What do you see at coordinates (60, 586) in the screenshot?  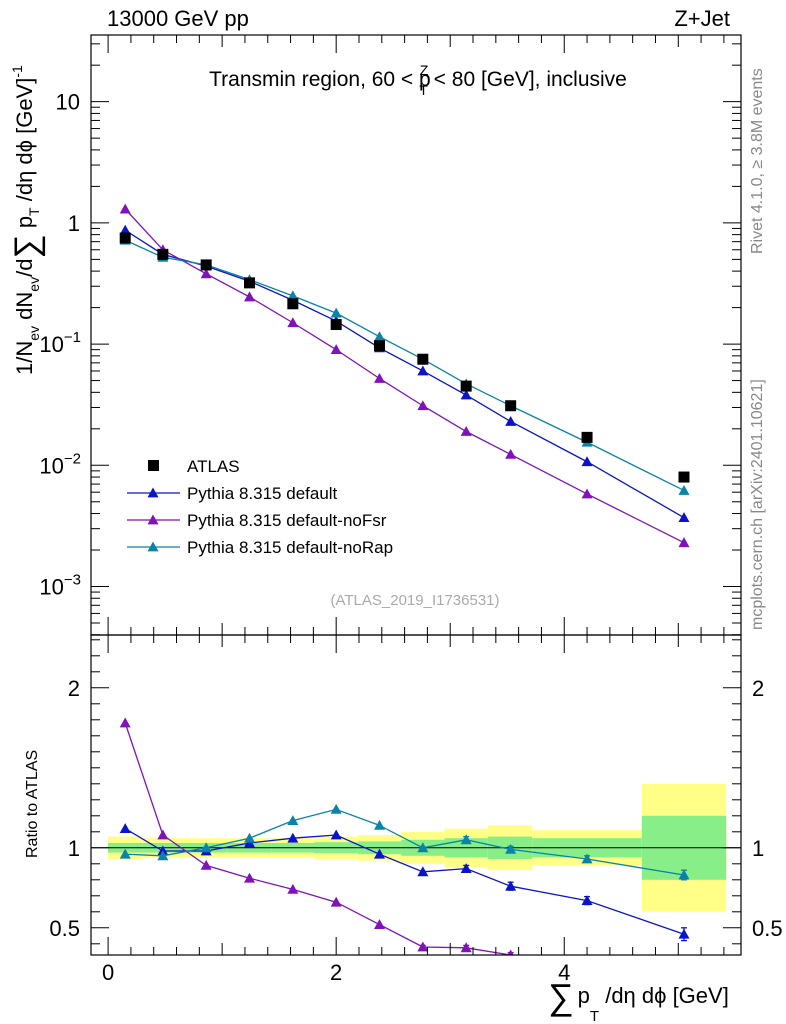 I see `main-y-tick-label: 10⁻³` at bounding box center [60, 586].